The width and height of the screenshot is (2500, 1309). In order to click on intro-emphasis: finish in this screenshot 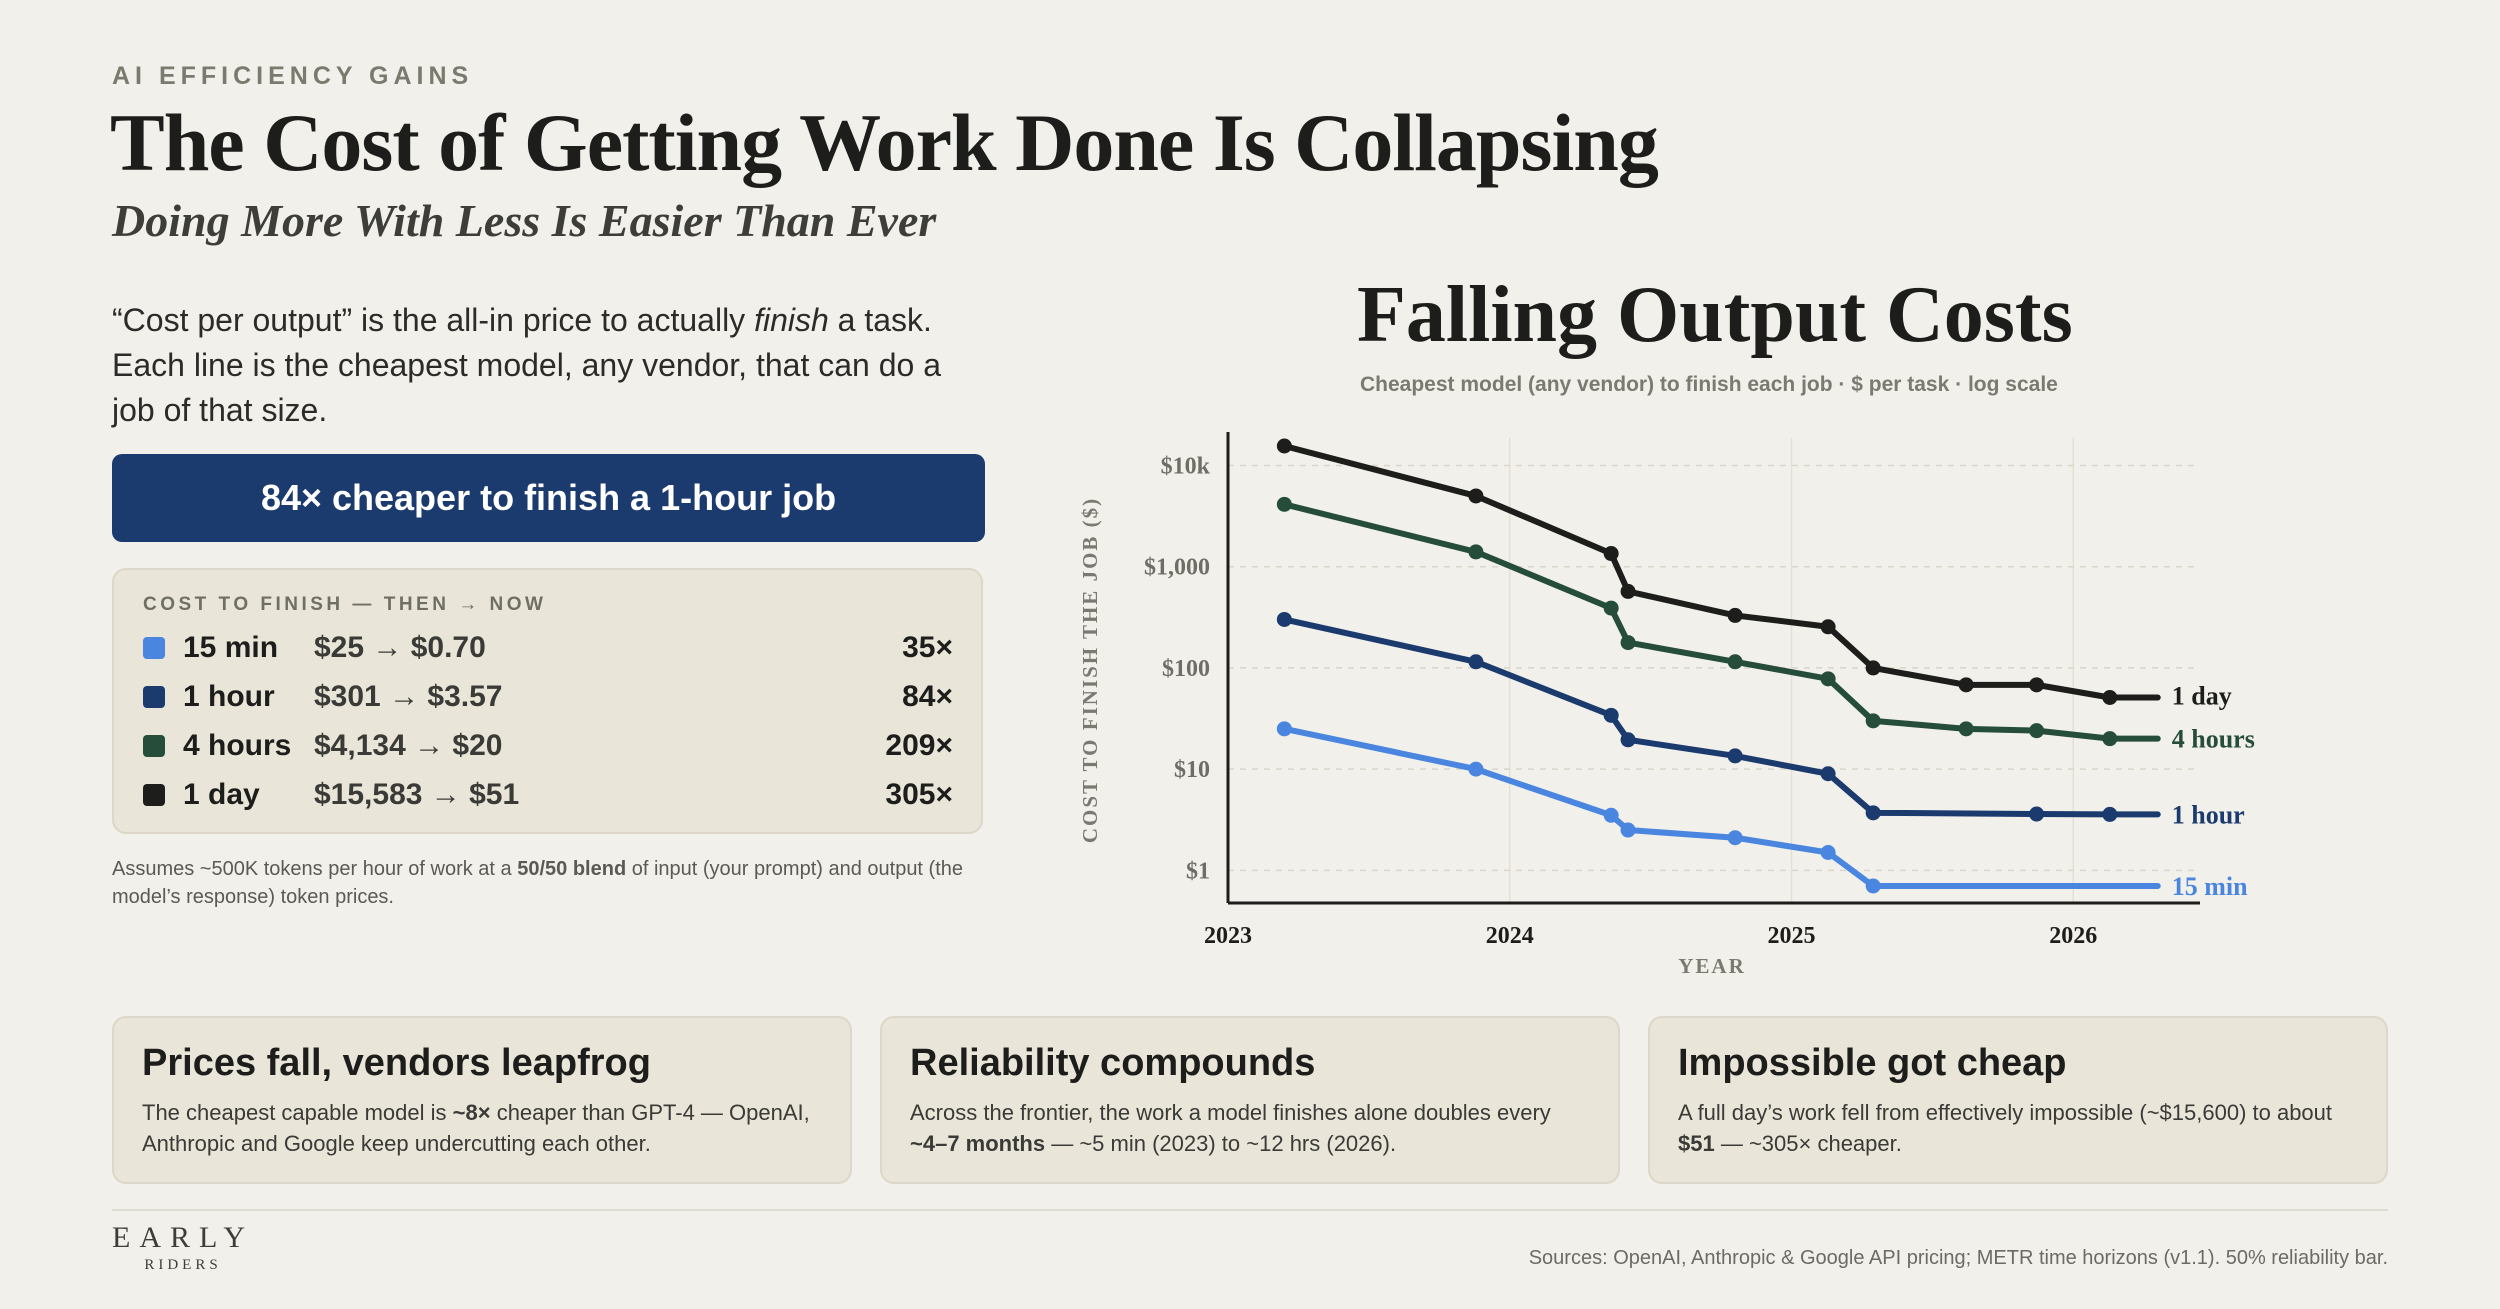, I will do `click(791, 320)`.